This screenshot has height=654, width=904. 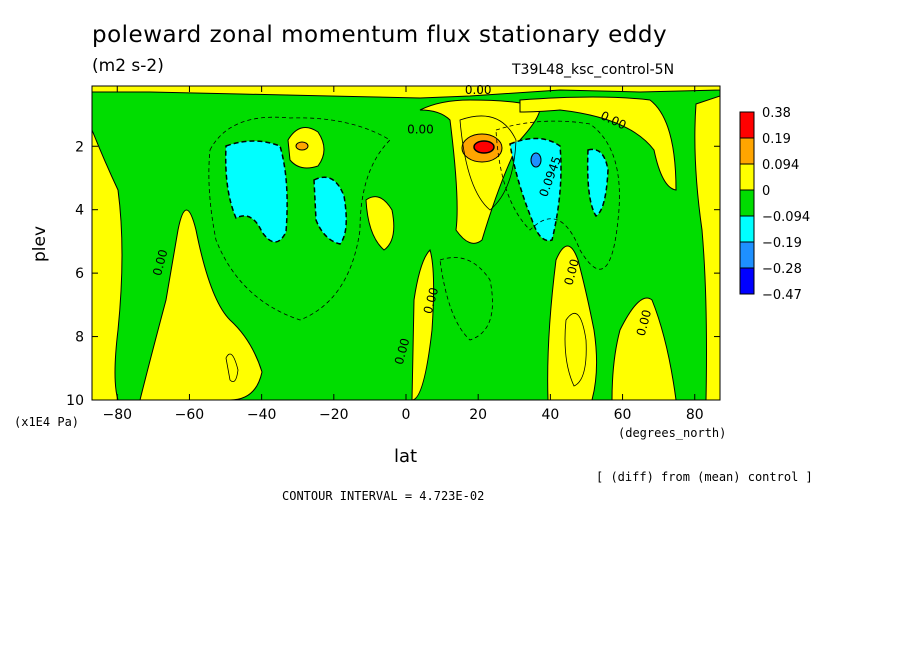 I want to click on region-equatorial-column, so click(x=480, y=171).